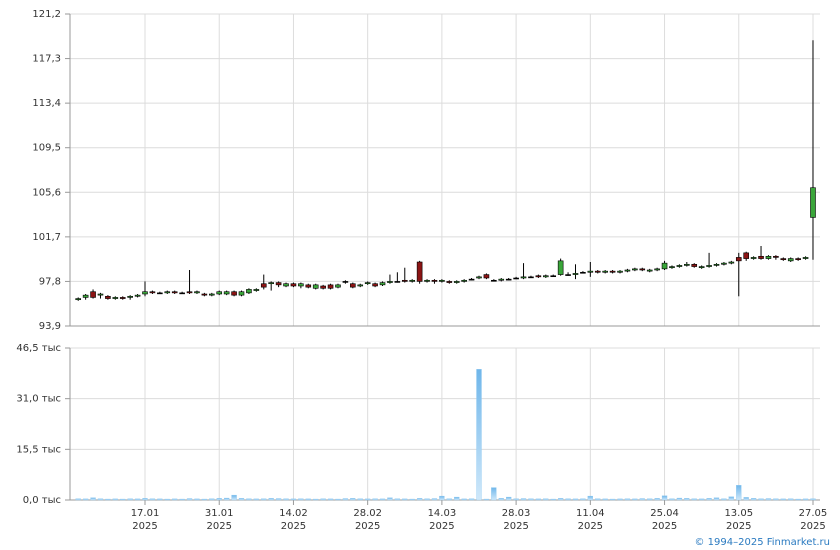 The image size is (840, 550). Describe the element at coordinates (145, 513) in the screenshot. I see `x-tick-label: 17.01` at that location.